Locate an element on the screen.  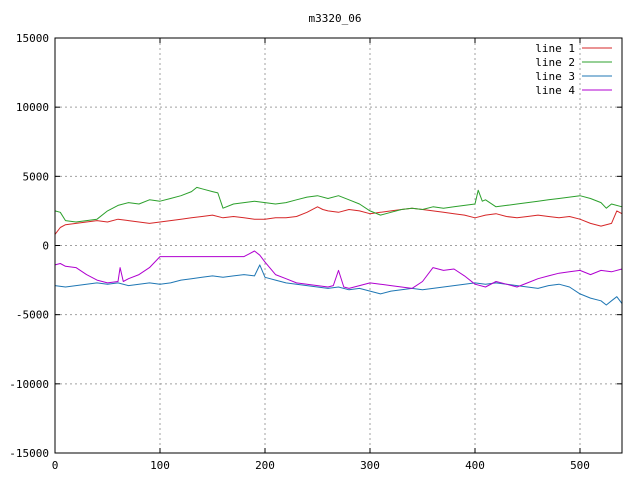
x-tick-label: 500 is located at coordinates (580, 465).